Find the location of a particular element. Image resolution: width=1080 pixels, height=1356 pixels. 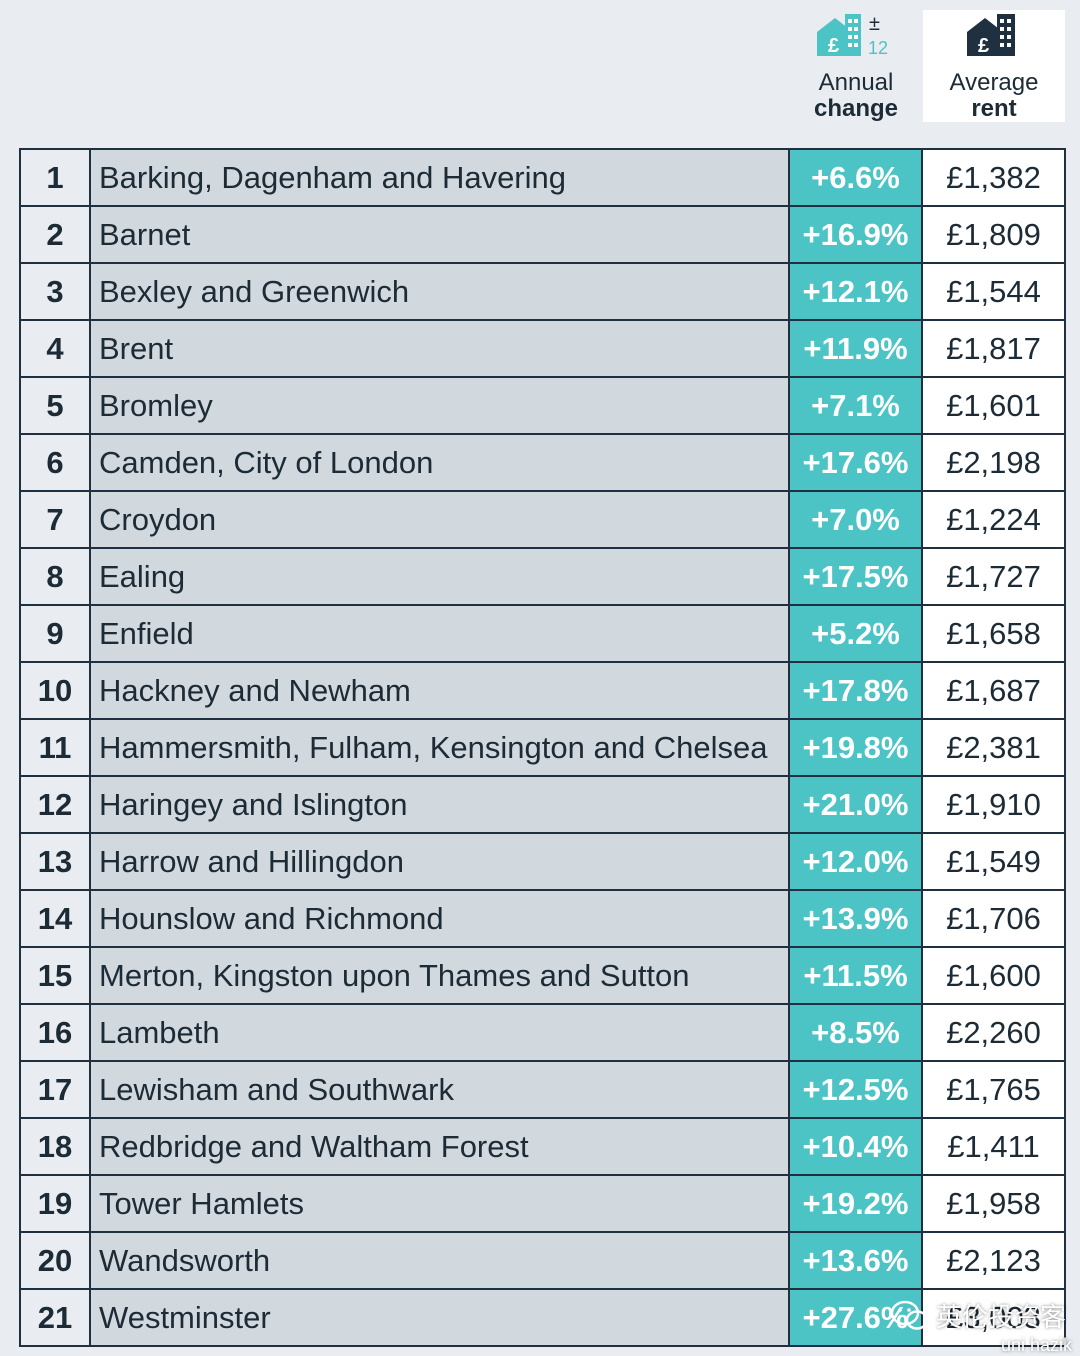

rank-cell: 11 is located at coordinates (56, 747).